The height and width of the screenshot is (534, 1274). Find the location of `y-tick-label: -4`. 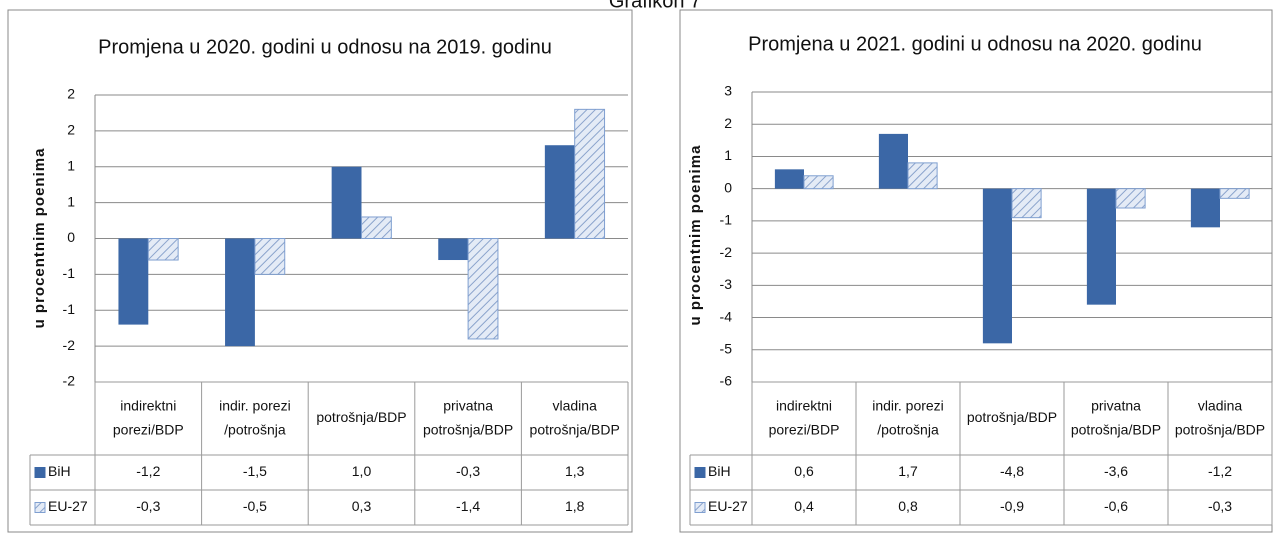

y-tick-label: -4 is located at coordinates (726, 316).